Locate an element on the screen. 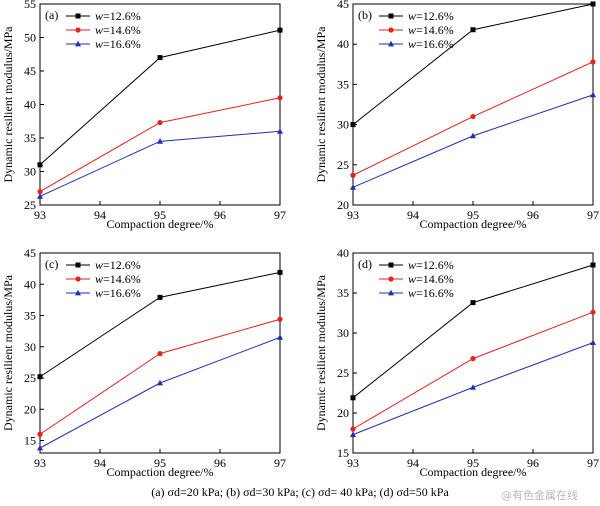 This screenshot has width=600, height=506. watermark: @有色金属在线 is located at coordinates (539, 495).